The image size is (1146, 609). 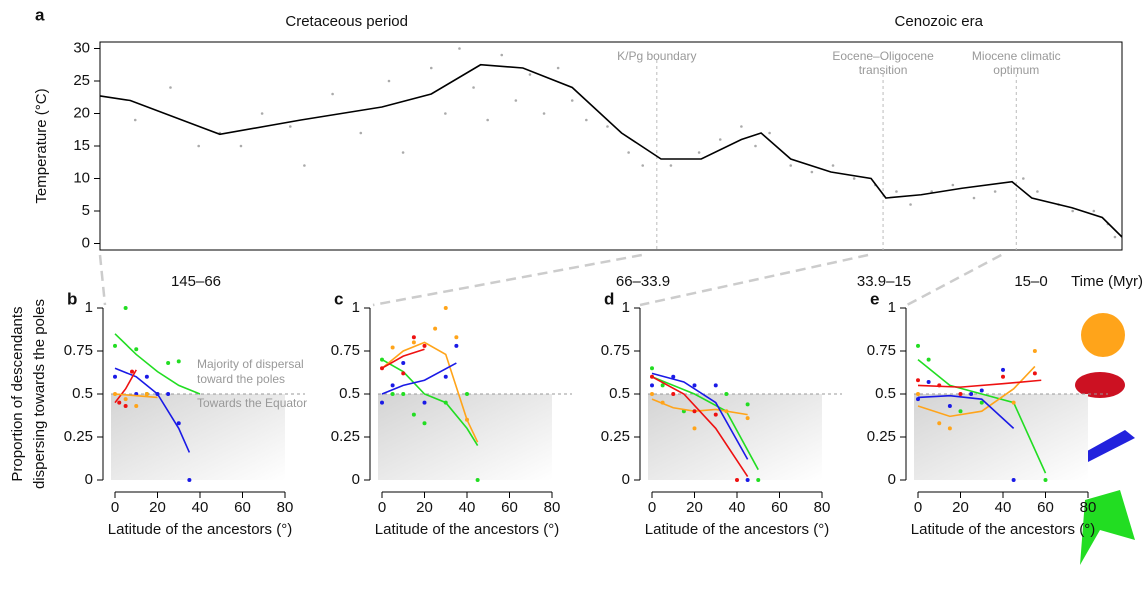 I want to click on lizard-icon, so click(x=1107, y=446).